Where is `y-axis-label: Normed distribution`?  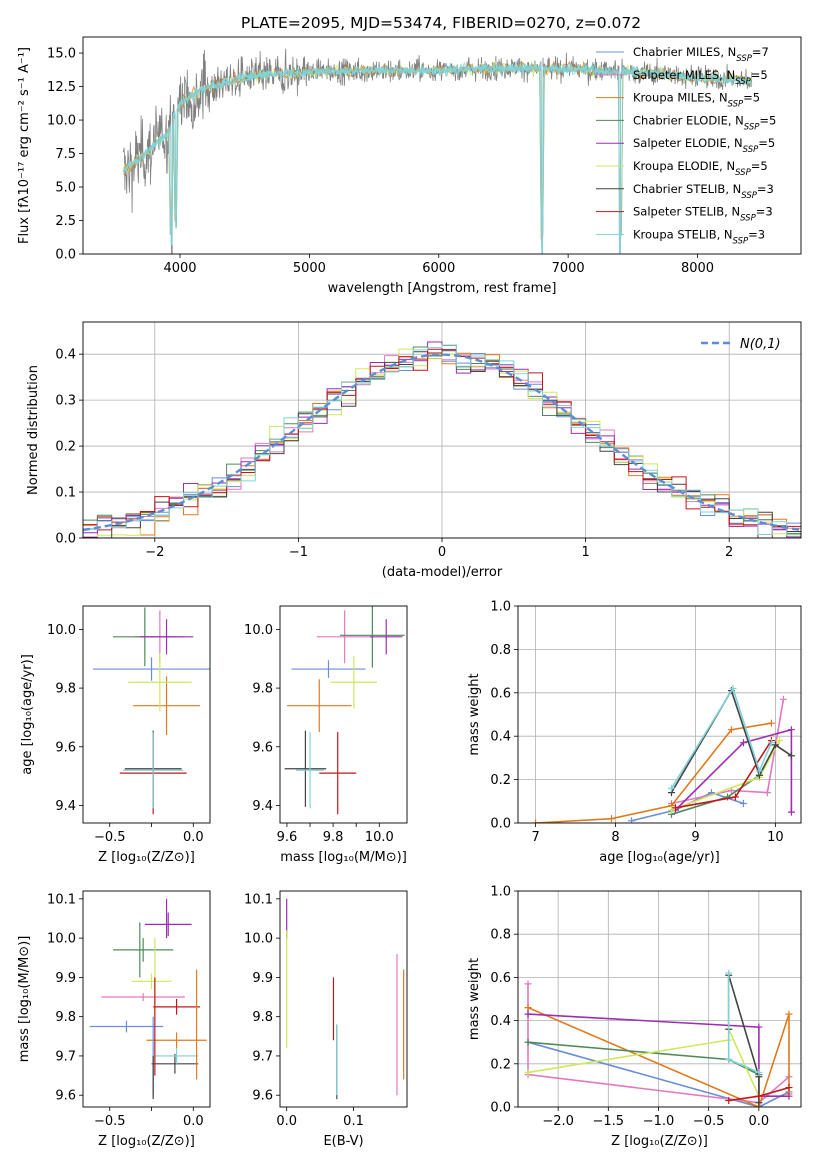 y-axis-label: Normed distribution is located at coordinates (33, 430).